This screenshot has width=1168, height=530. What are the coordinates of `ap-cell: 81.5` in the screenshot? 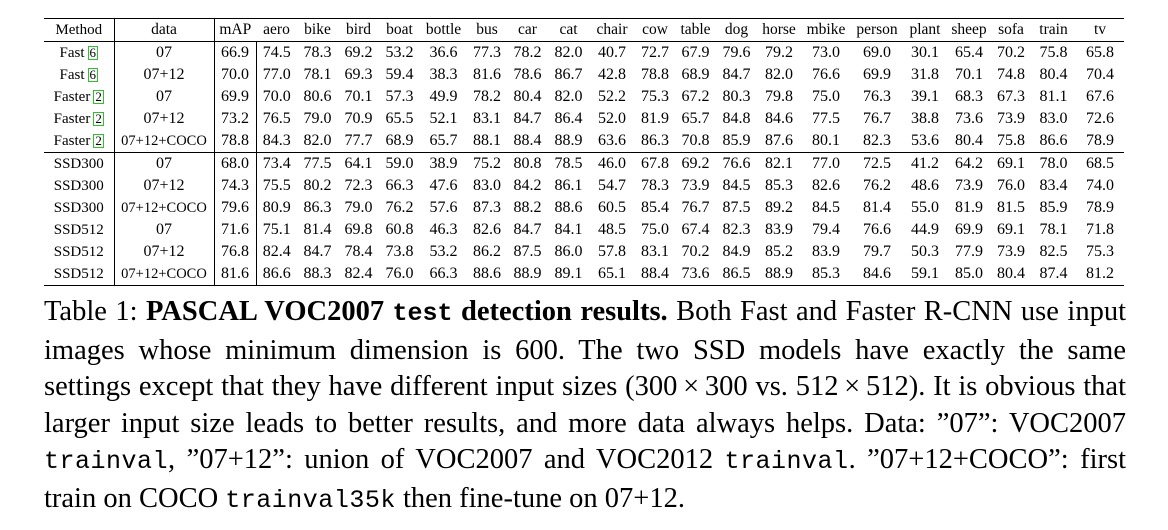 It's located at (1011, 207).